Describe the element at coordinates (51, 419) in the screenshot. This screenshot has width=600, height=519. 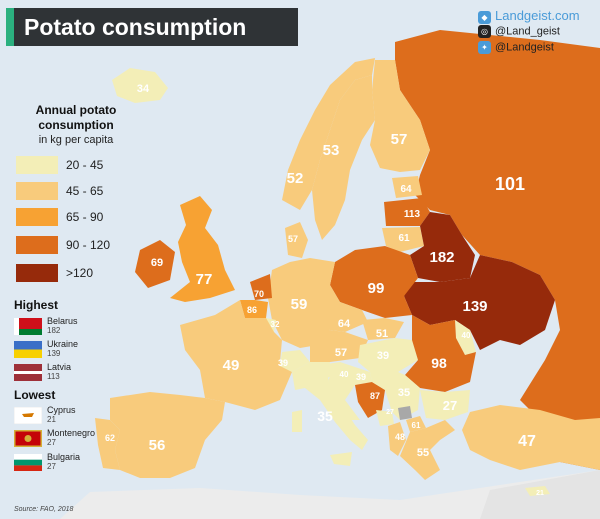
I see `lowest-value: 21` at that location.